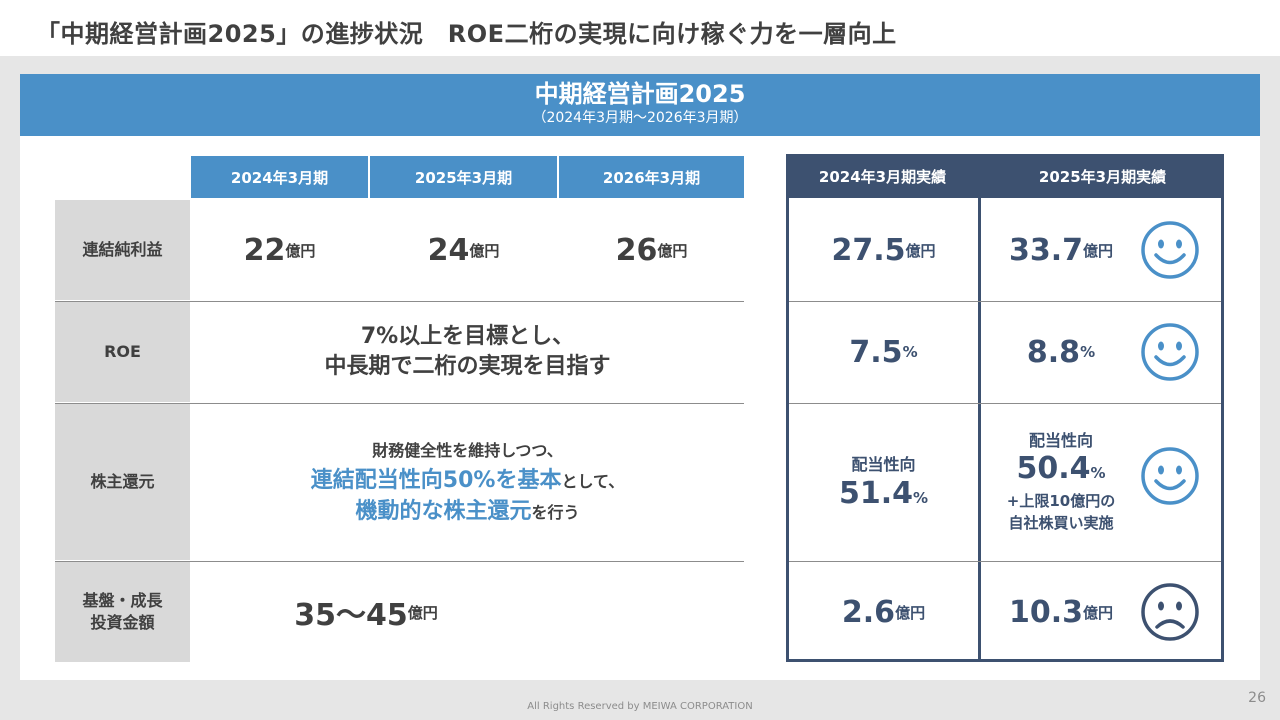  What do you see at coordinates (1257, 698) in the screenshot?
I see `page-number: 26` at bounding box center [1257, 698].